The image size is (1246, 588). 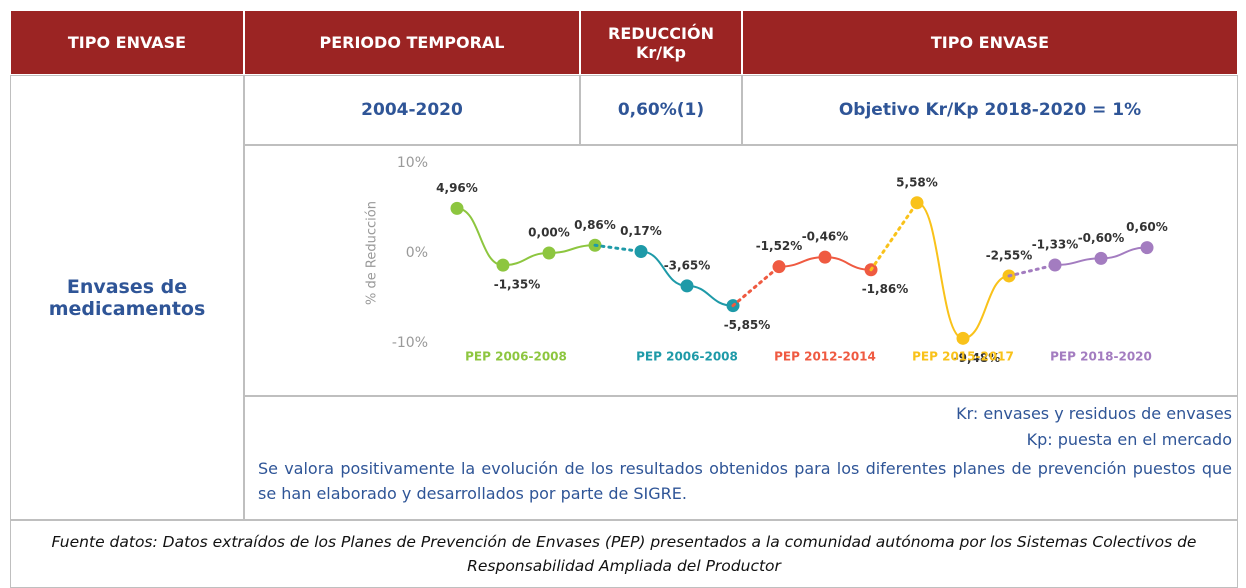 I want to click on data-label: -2,55%, so click(x=1009, y=255).